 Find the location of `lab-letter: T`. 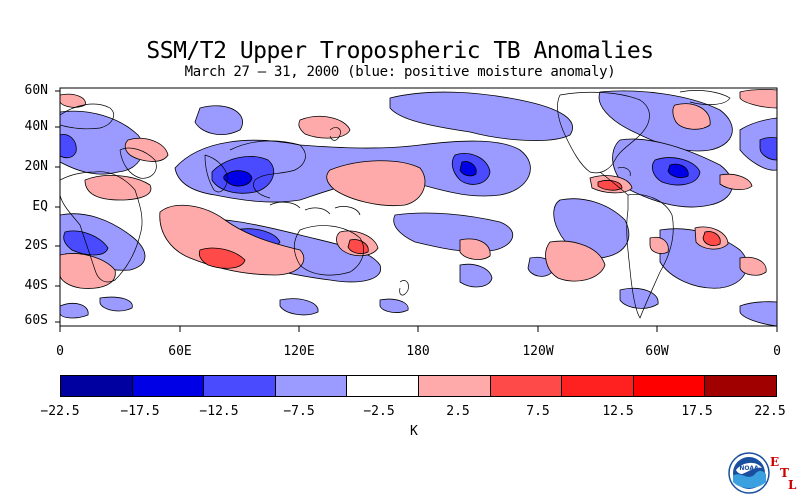

lab-letter: T is located at coordinates (784, 473).